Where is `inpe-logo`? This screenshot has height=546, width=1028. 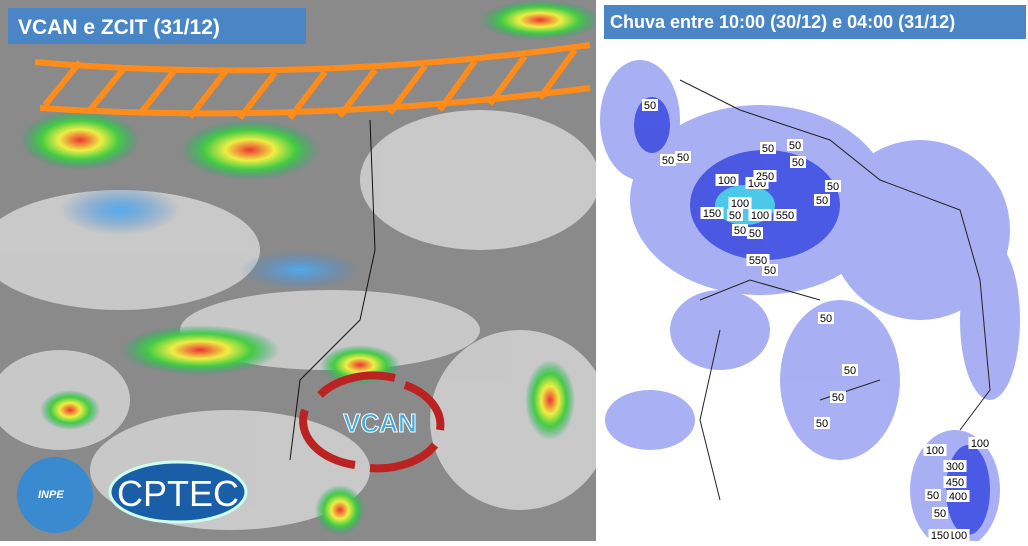
inpe-logo is located at coordinates (55, 495).